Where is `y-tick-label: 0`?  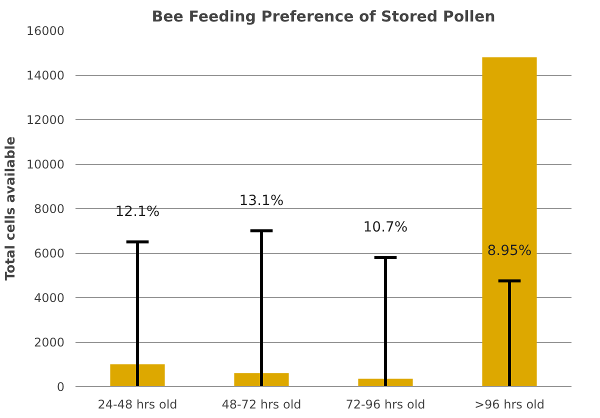
y-tick-label: 0 is located at coordinates (60, 387).